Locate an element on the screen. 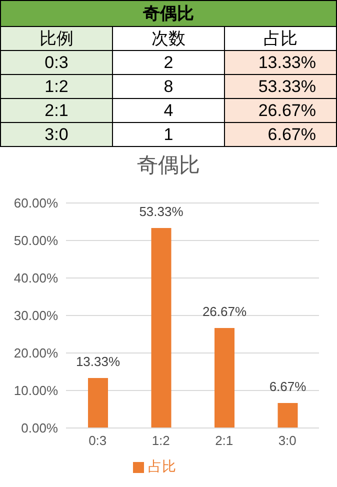 The image size is (337, 487). series-label: 占比 is located at coordinates (280, 38).